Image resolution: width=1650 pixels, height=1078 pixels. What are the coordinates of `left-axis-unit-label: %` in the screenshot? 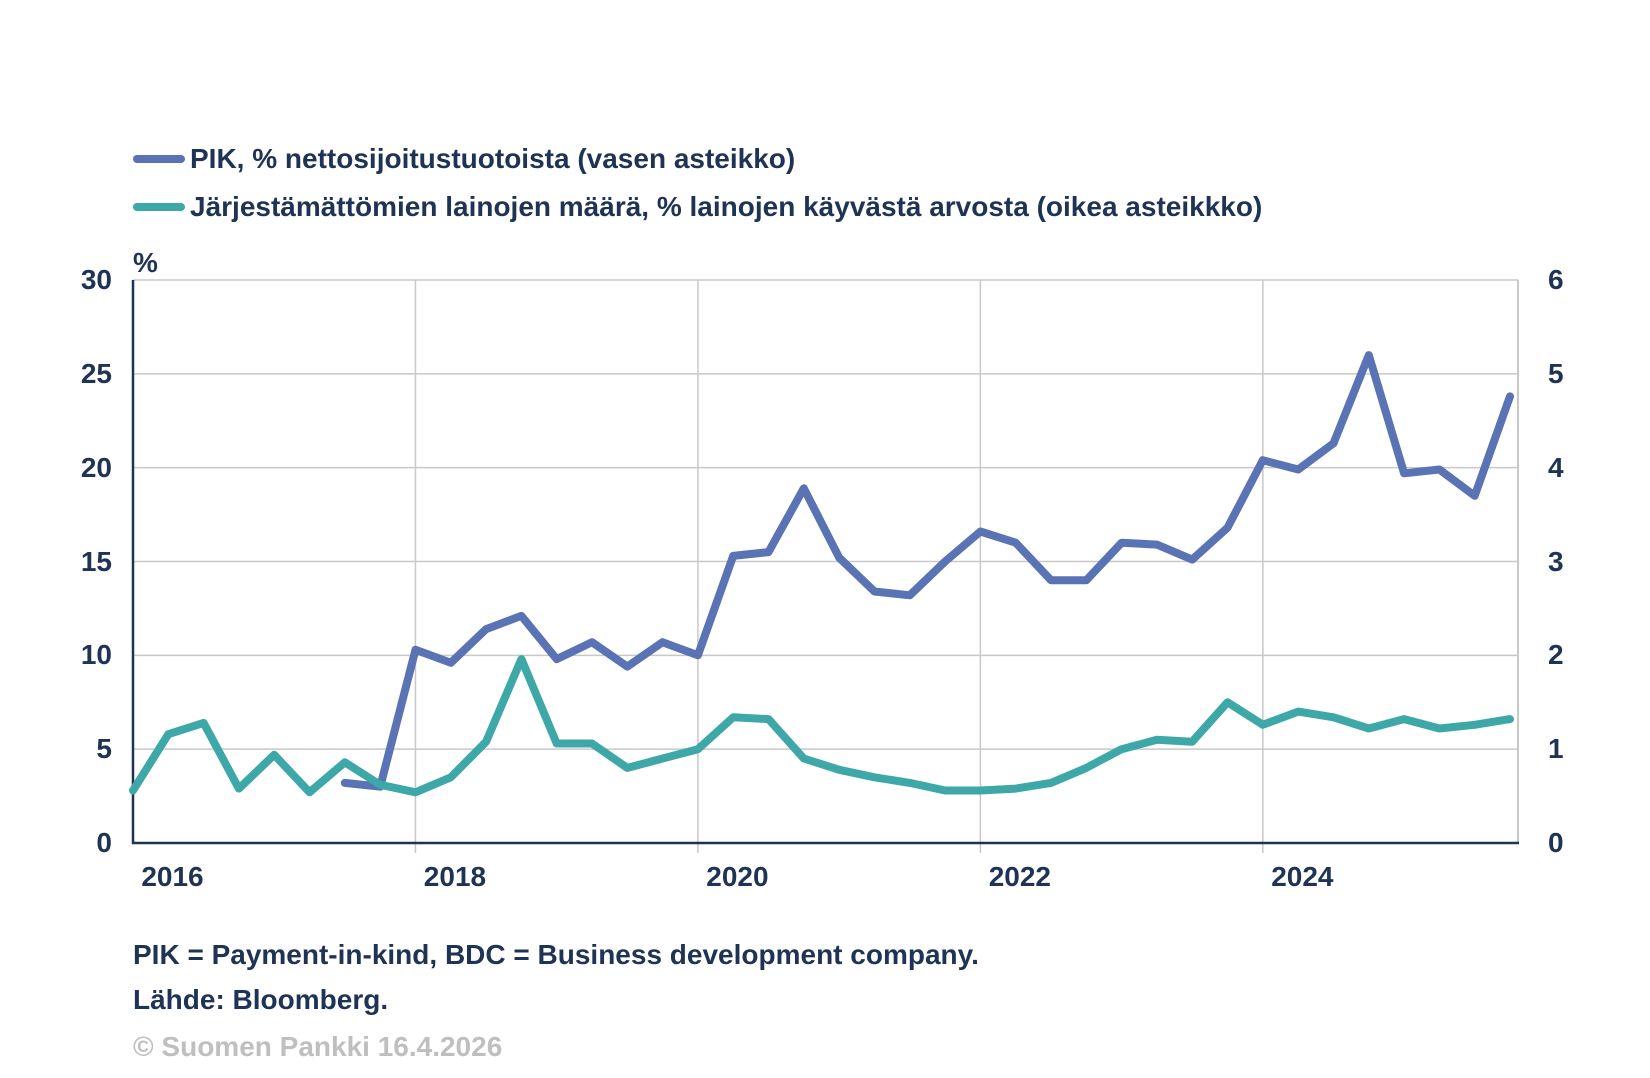 It's located at (145, 262).